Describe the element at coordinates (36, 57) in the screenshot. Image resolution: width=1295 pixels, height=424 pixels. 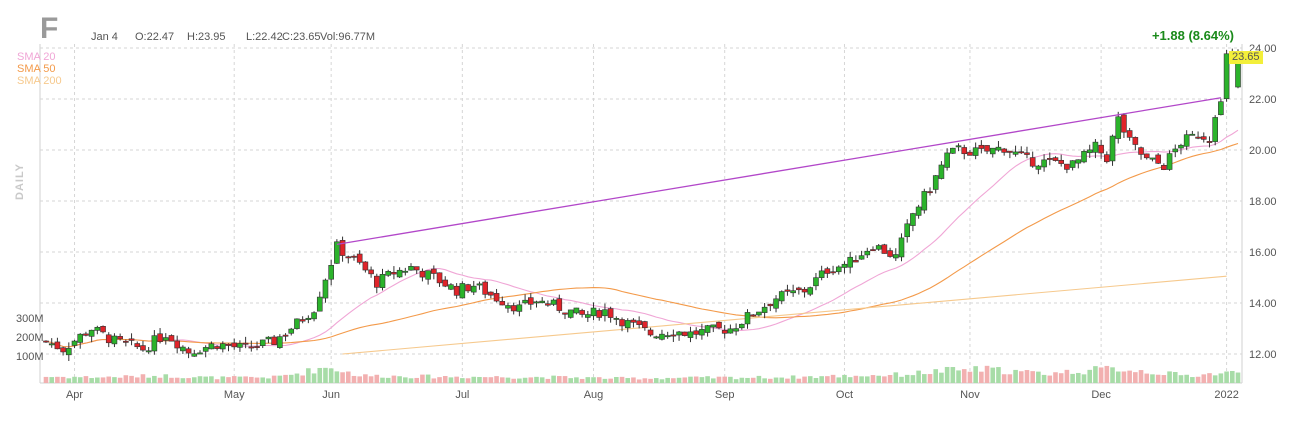
I see `legend-sma20: SMA 20` at that location.